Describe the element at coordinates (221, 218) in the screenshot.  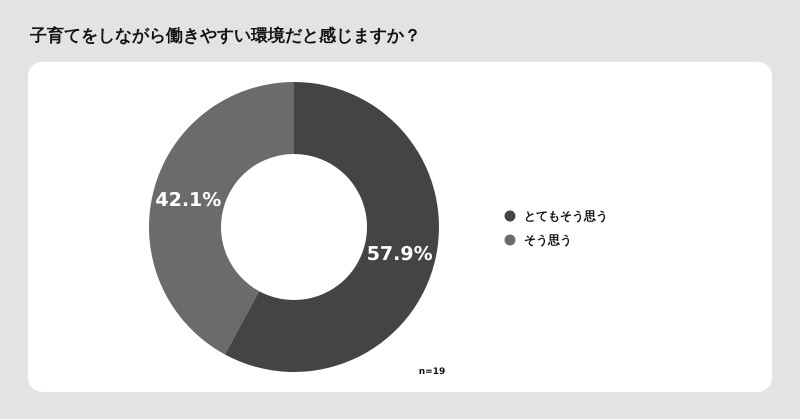
I see `donut-slice` at that location.